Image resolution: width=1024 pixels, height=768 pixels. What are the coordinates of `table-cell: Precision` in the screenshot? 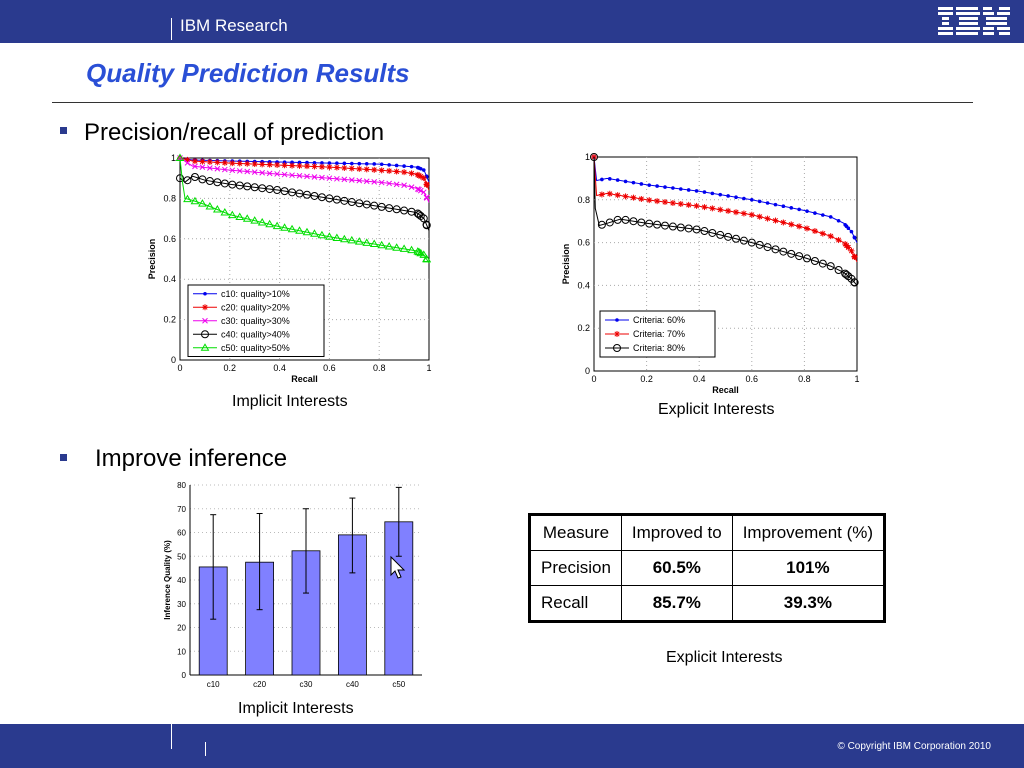 It's located at (575, 568).